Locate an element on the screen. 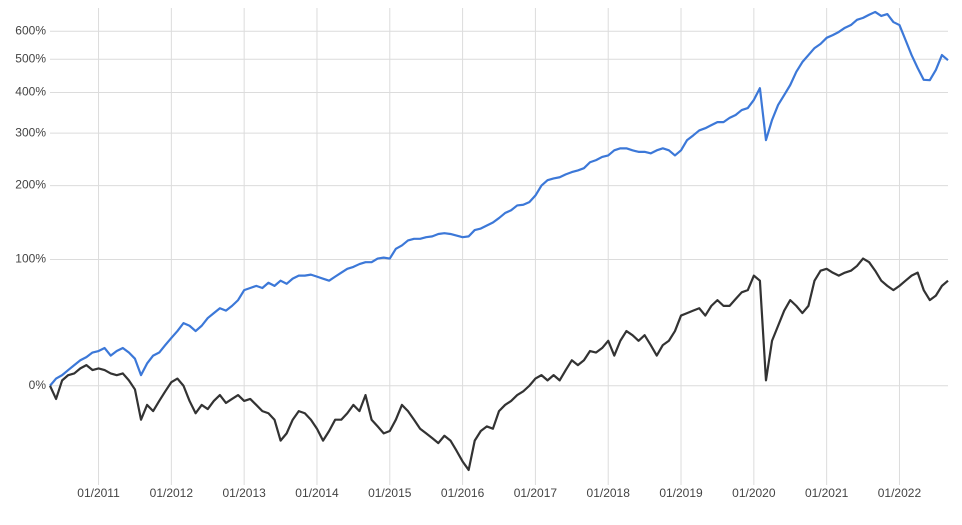  x-tick-label: 01/2014 is located at coordinates (317, 493).